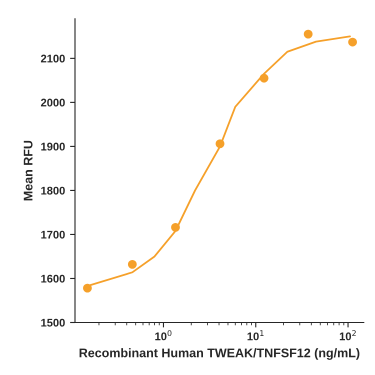 This screenshot has width=375, height=375. What do you see at coordinates (28, 170) in the screenshot?
I see `y-axis-title: Mean RFU` at bounding box center [28, 170].